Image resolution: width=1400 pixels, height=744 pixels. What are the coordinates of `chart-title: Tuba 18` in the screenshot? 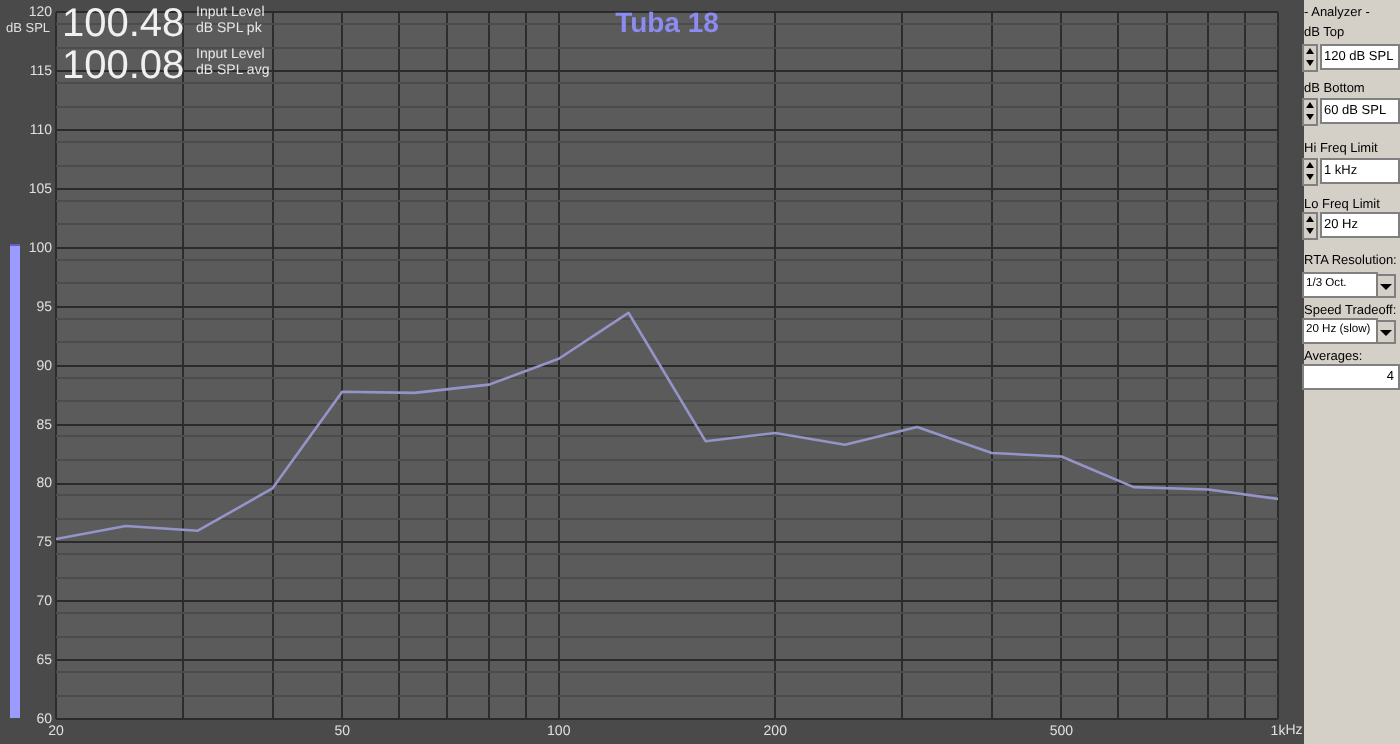 It's located at (667, 21).